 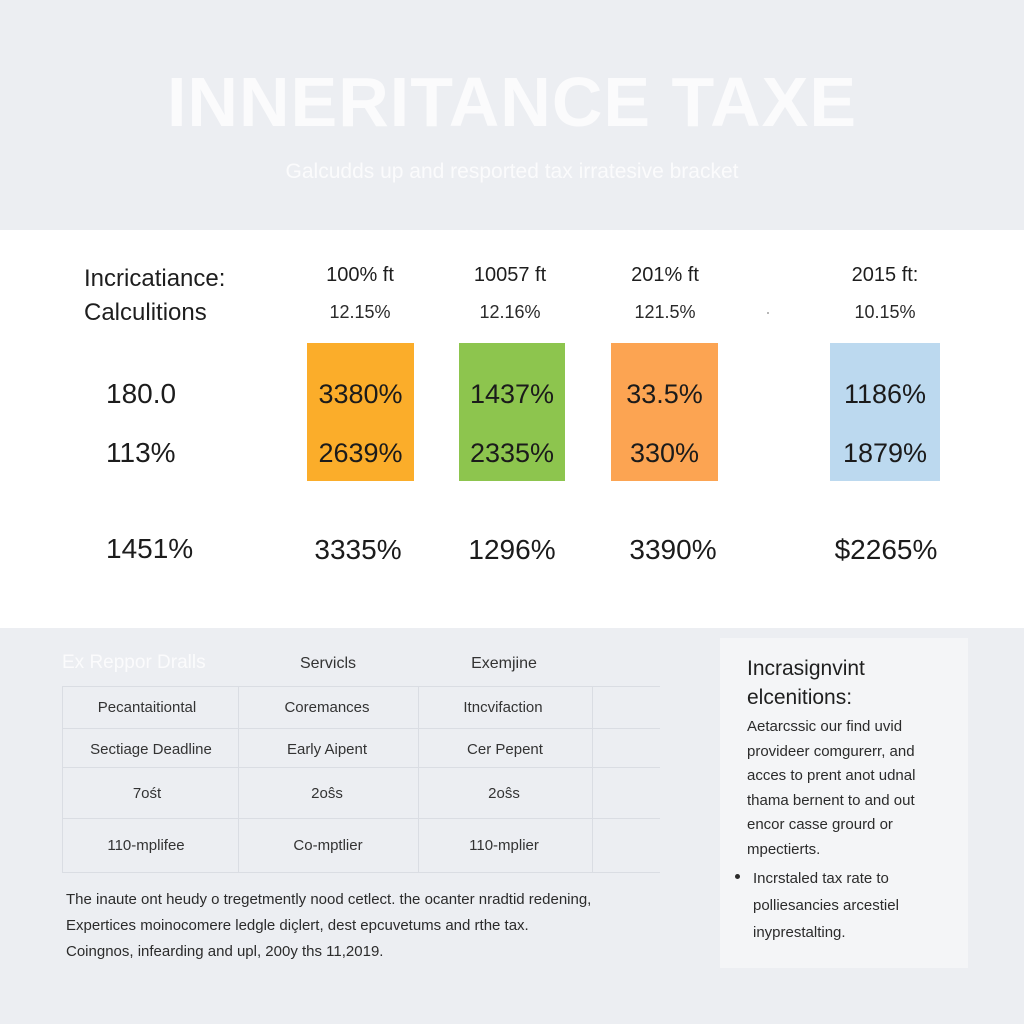 What do you see at coordinates (151, 749) in the screenshot?
I see `table-cell: Sectiage Deadline` at bounding box center [151, 749].